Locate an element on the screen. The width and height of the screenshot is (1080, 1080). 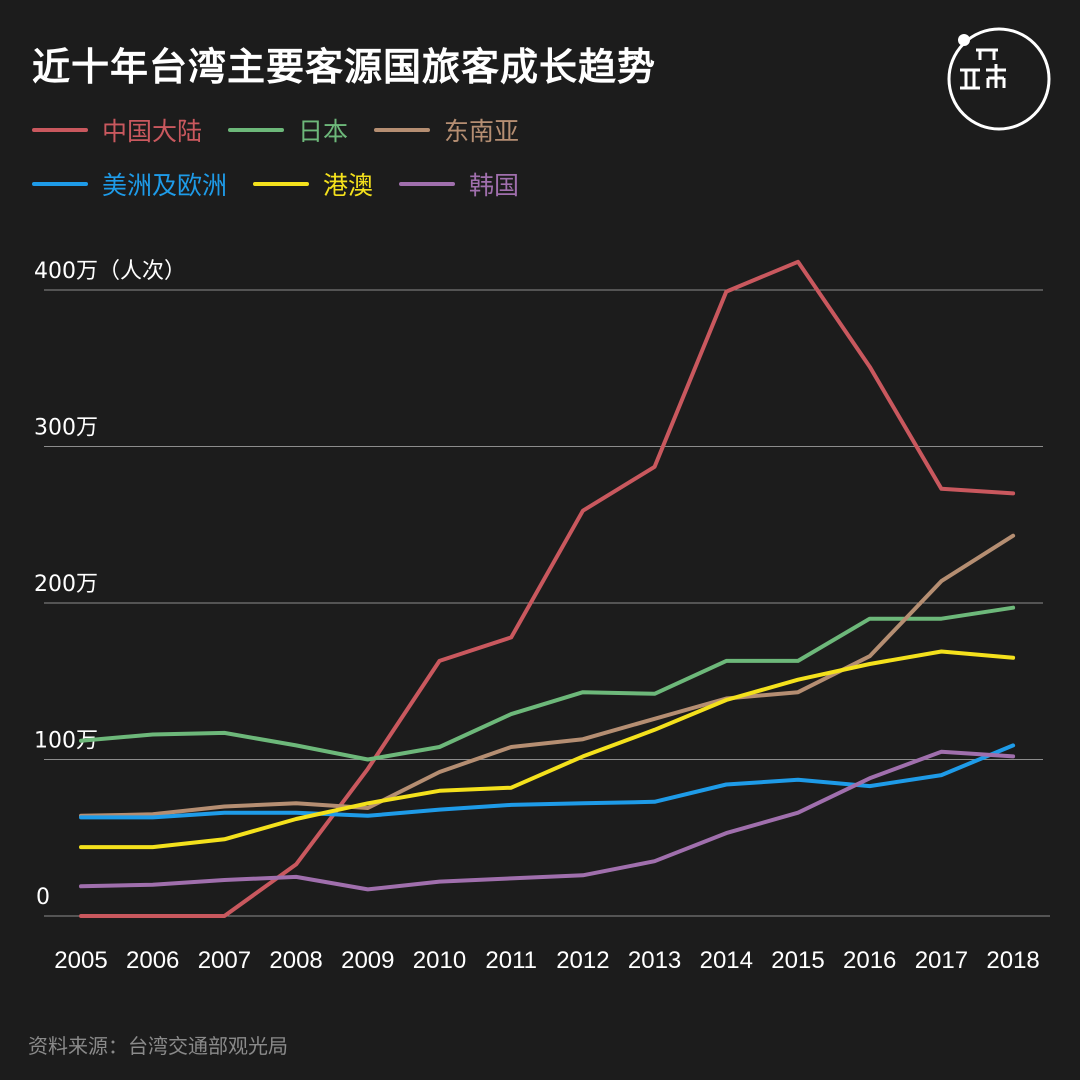
x-tick-label-2008: 2008 is located at coordinates (295, 960).